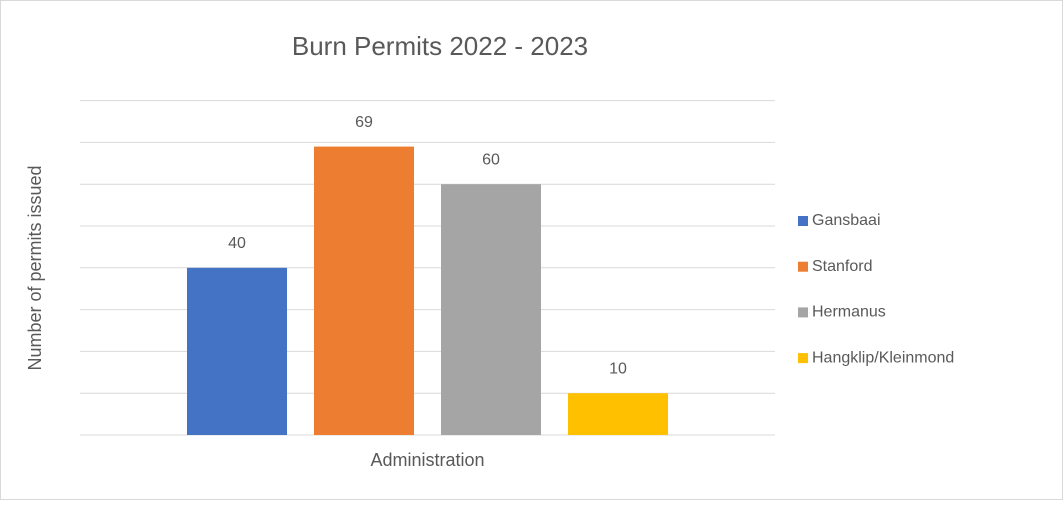 This screenshot has height=506, width=1064. I want to click on y-axis-label: Number of permits issued, so click(35, 267).